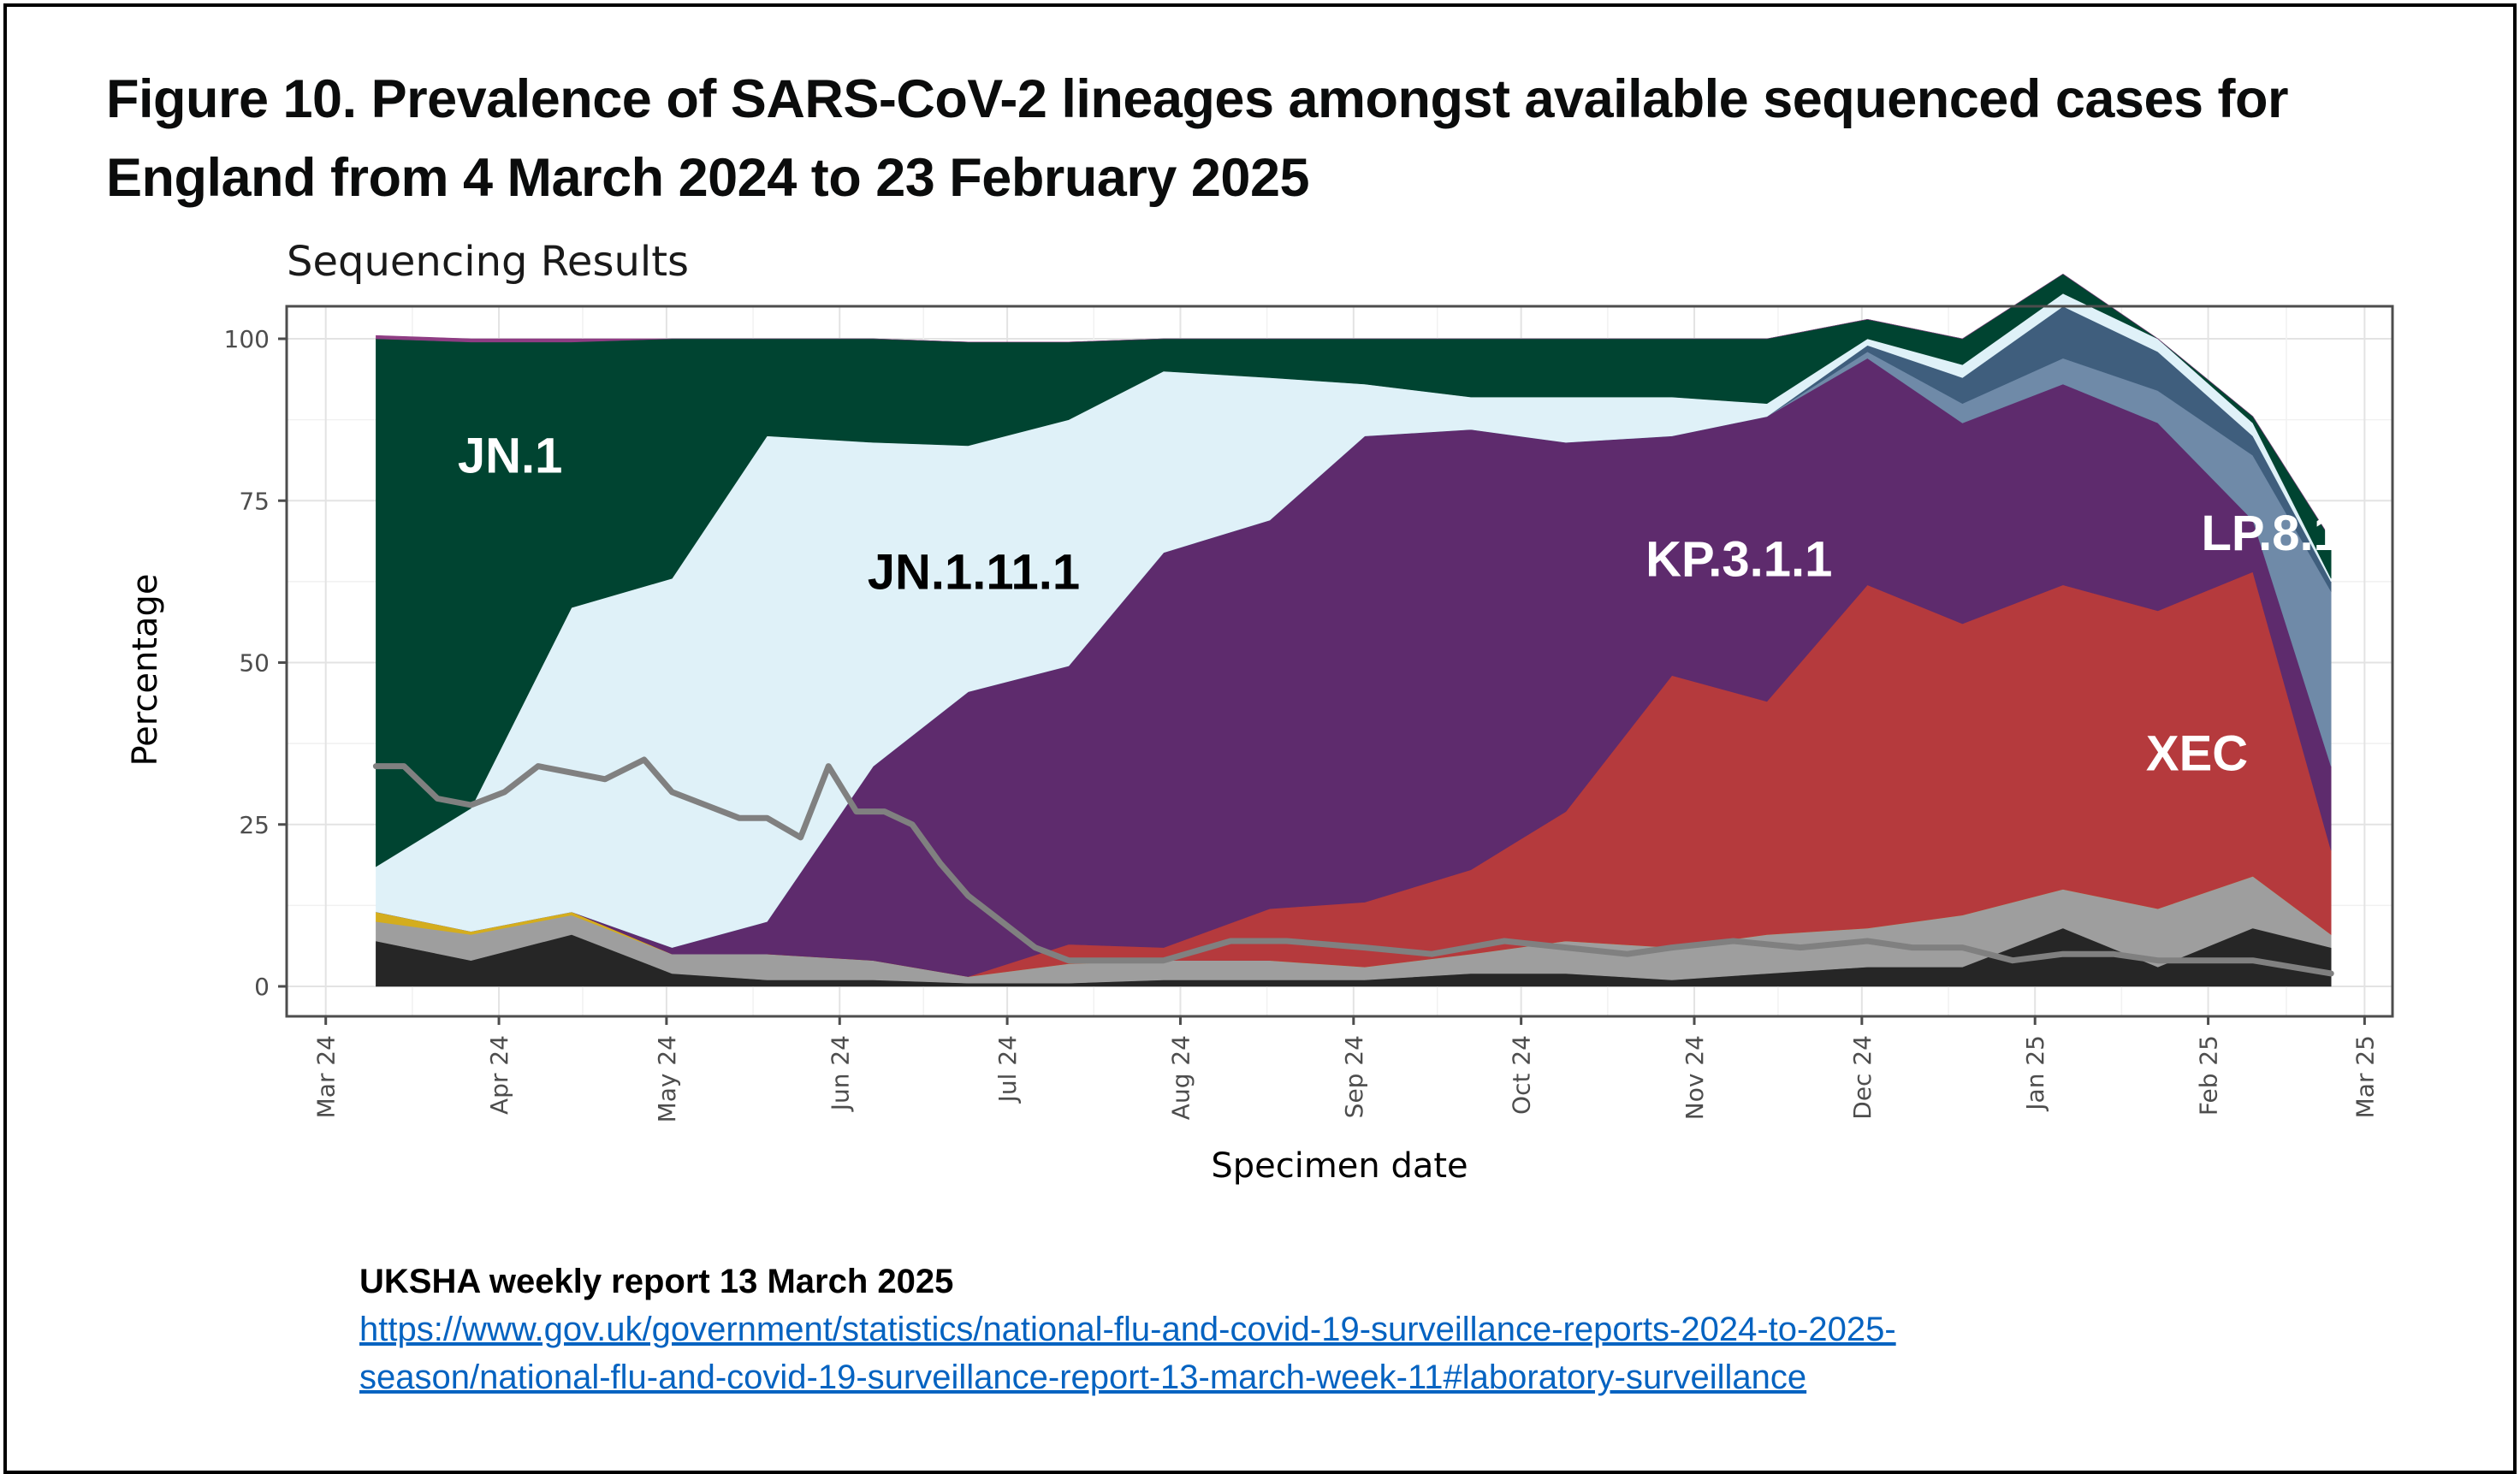  Describe the element at coordinates (1180, 1077) in the screenshot. I see `x-tick-label: Aug 24` at that location.